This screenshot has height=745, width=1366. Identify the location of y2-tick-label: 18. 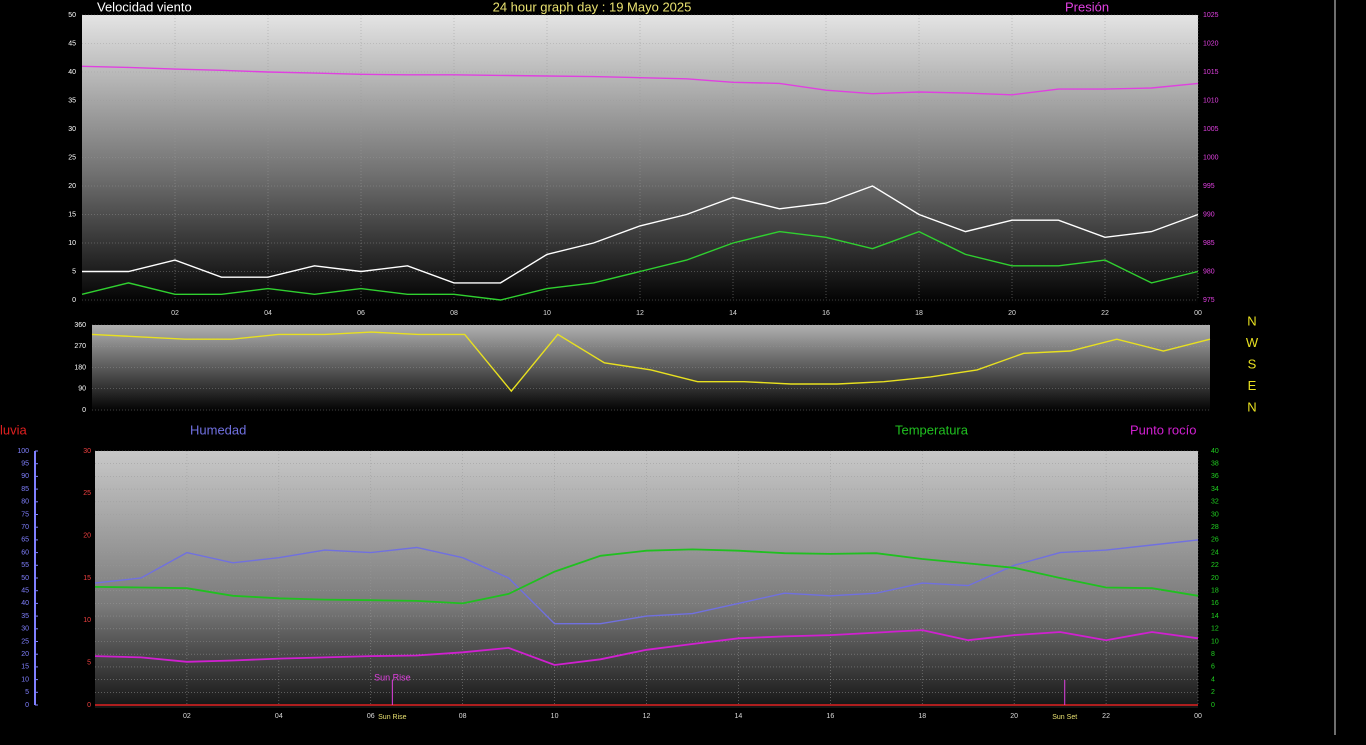
(1215, 591).